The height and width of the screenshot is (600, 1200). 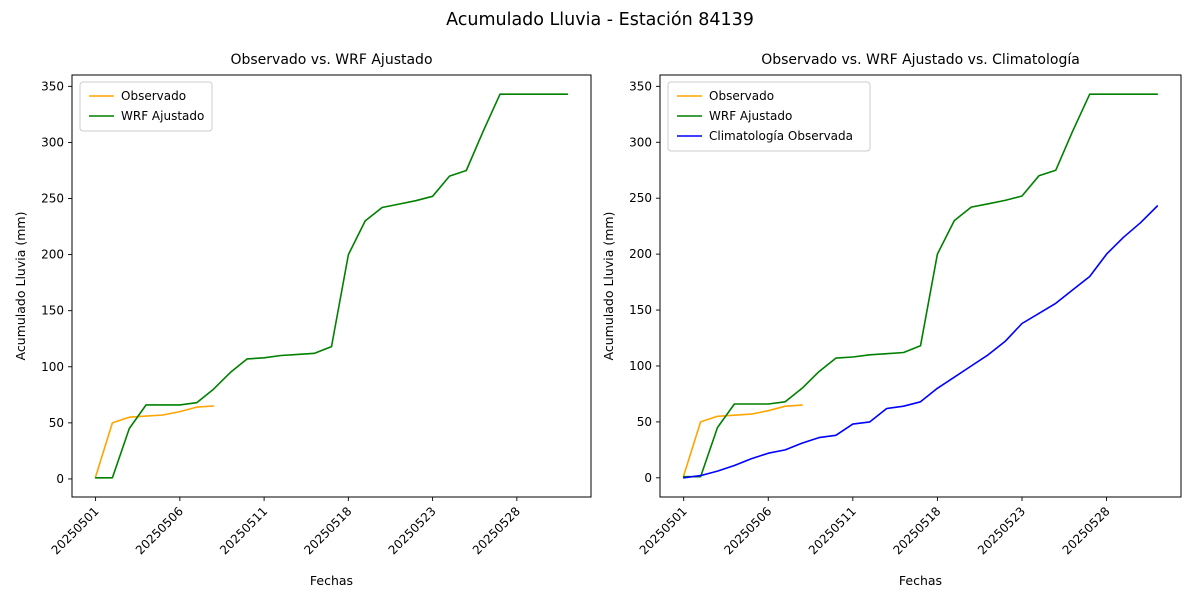 I want to click on figure-title: Acumulado Lluvia - Estación 84139, so click(x=600, y=20).